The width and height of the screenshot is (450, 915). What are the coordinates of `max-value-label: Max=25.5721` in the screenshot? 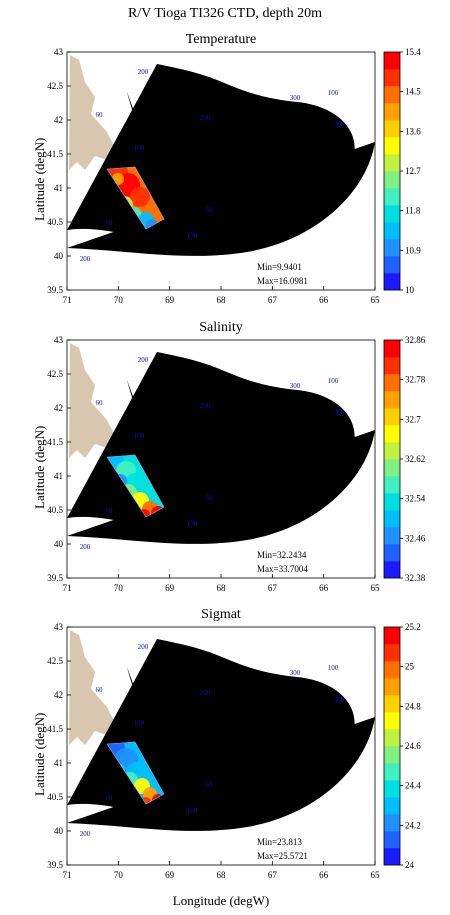 It's located at (282, 856).